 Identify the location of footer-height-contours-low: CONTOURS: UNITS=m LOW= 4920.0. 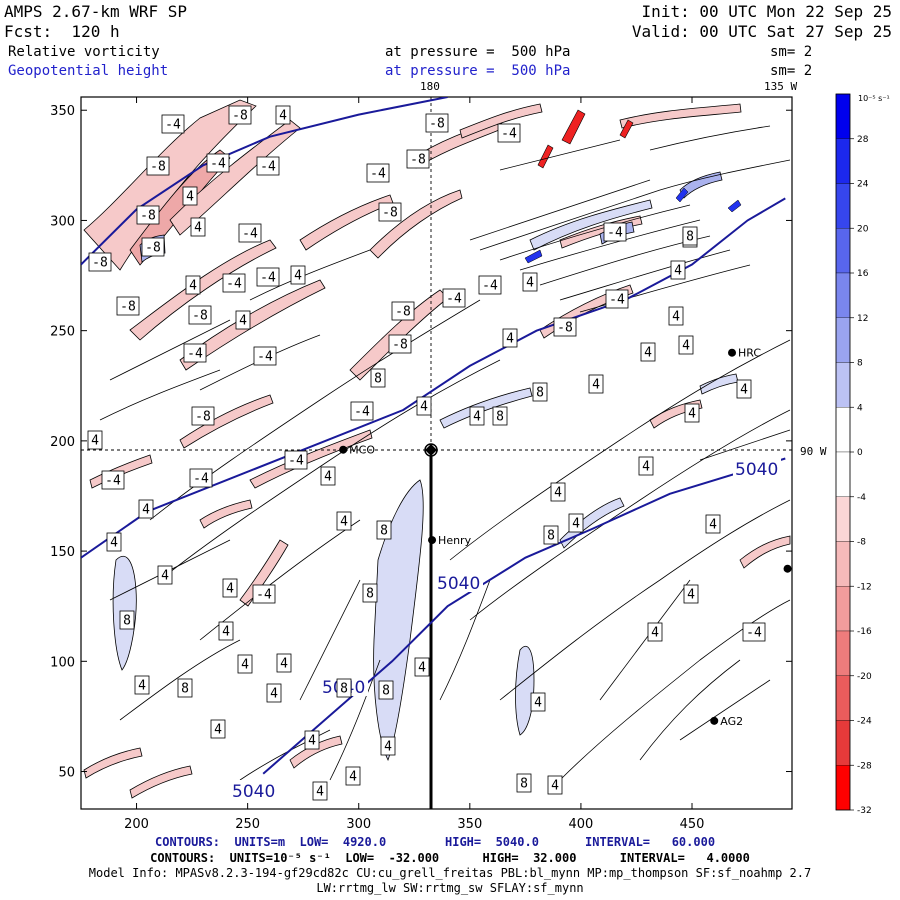
(271, 842).